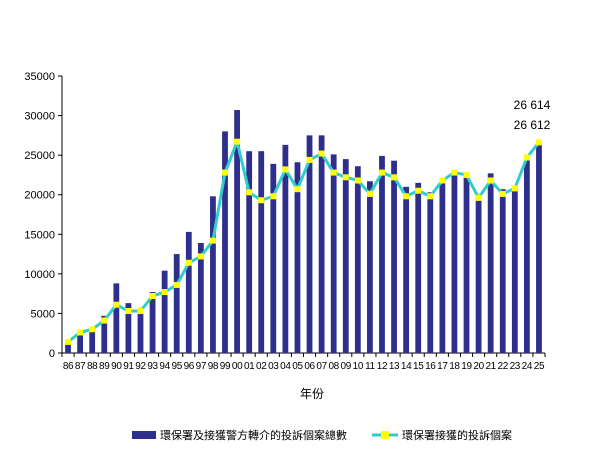 This screenshot has width=600, height=451. What do you see at coordinates (237, 366) in the screenshot?
I see `x-tick-label: 00` at bounding box center [237, 366].